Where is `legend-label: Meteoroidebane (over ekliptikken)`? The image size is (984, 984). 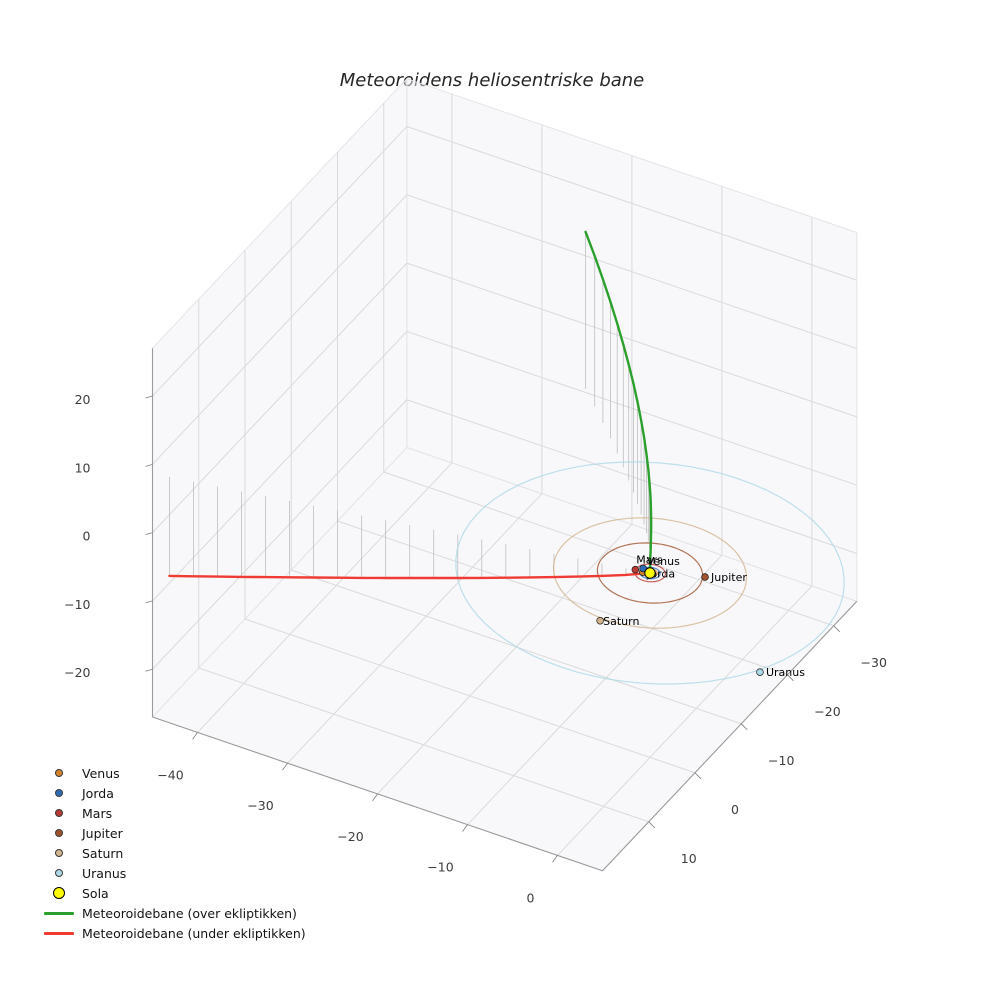
legend-label: Meteoroidebane (over ekliptikken) is located at coordinates (189, 913).